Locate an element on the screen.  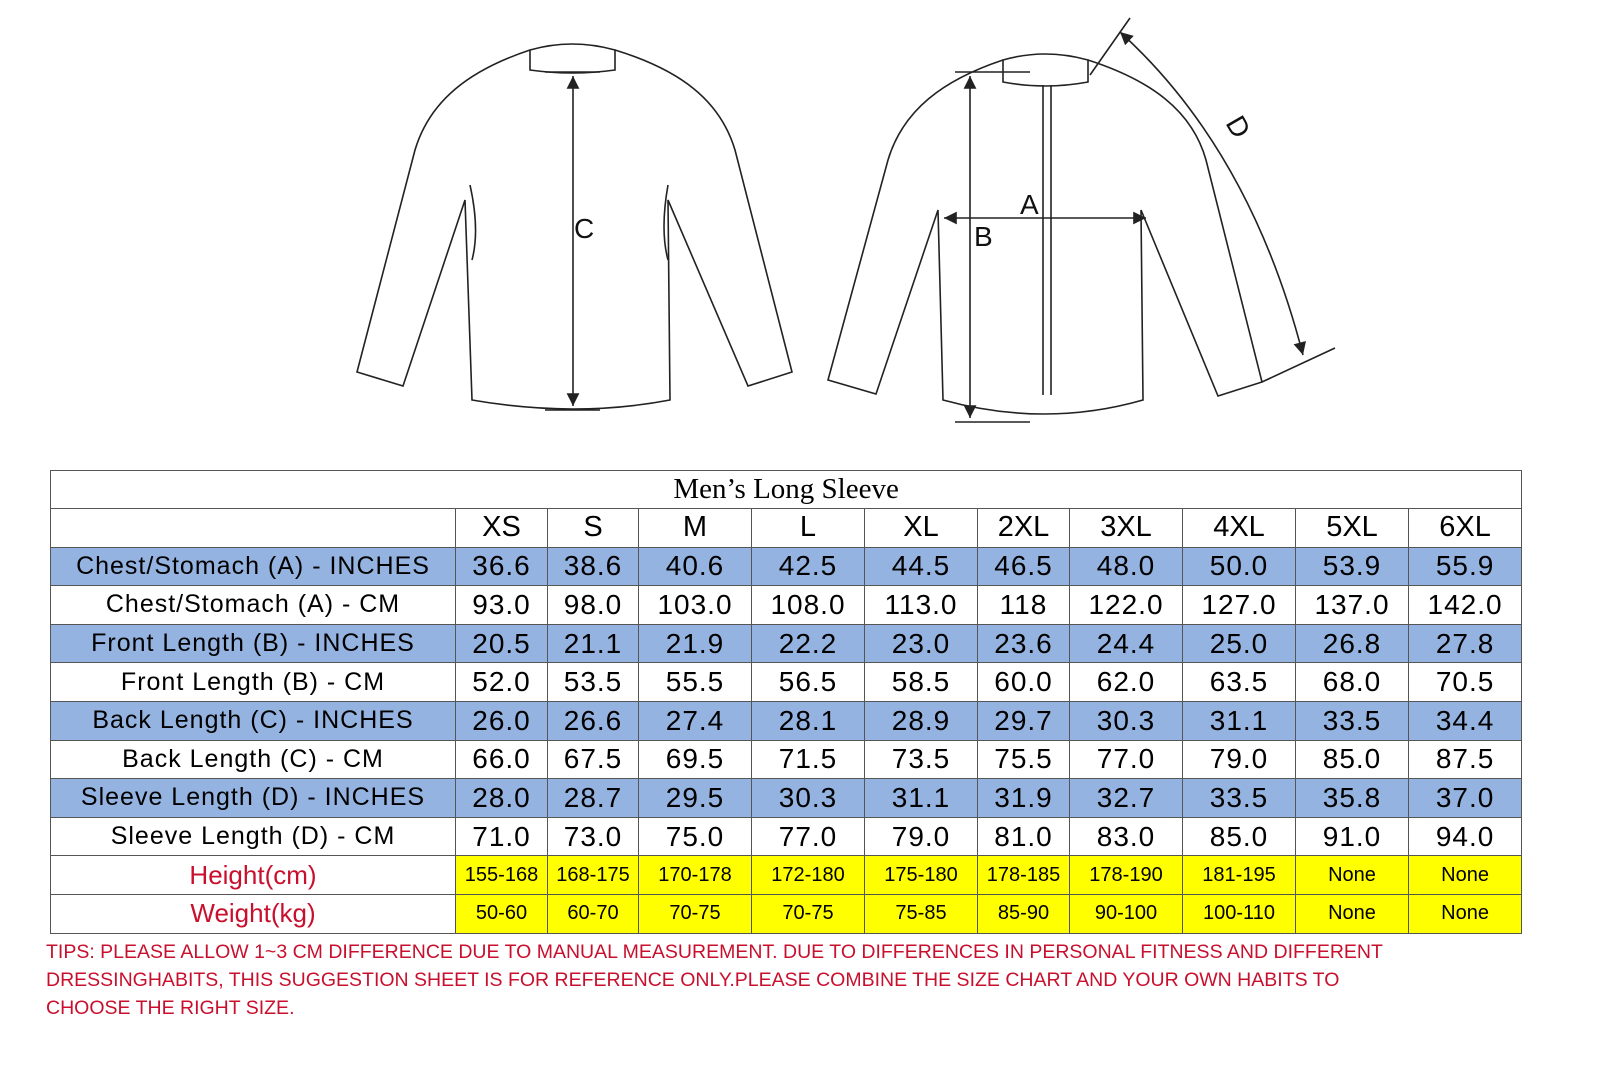
value-cell: 73.0 is located at coordinates (593, 836).